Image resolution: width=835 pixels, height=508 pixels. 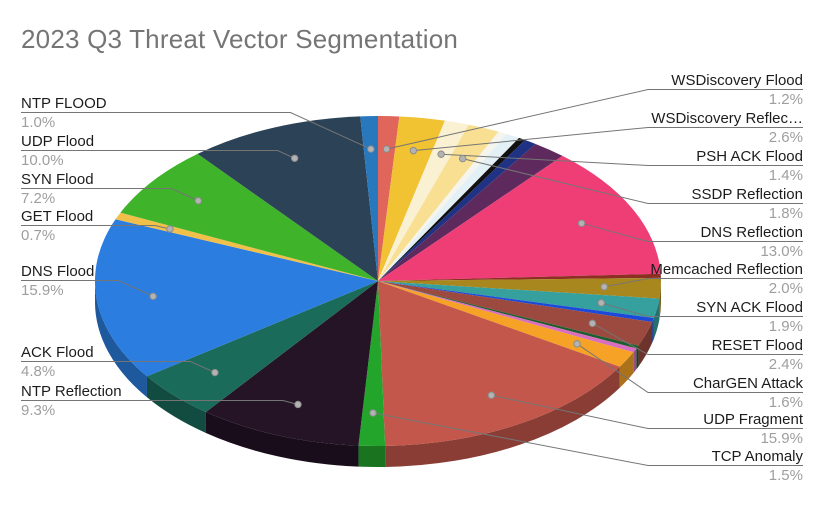 What do you see at coordinates (785, 213) in the screenshot?
I see `slice-percent: 1.8%` at bounding box center [785, 213].